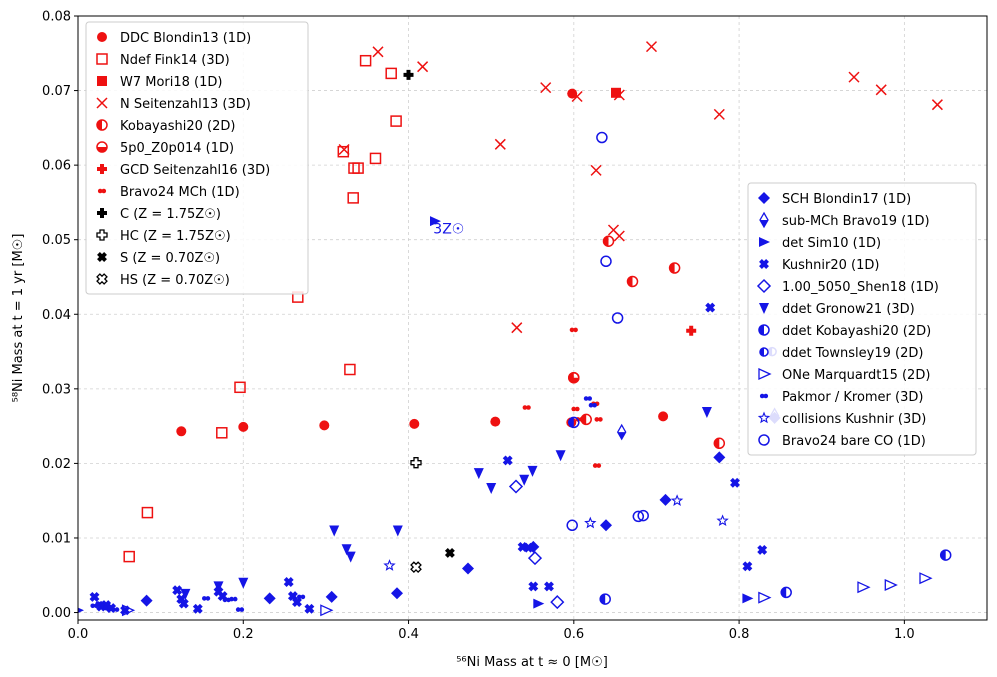  Describe the element at coordinates (56, 240) in the screenshot. I see `y-tick-label: 0.05` at that location.